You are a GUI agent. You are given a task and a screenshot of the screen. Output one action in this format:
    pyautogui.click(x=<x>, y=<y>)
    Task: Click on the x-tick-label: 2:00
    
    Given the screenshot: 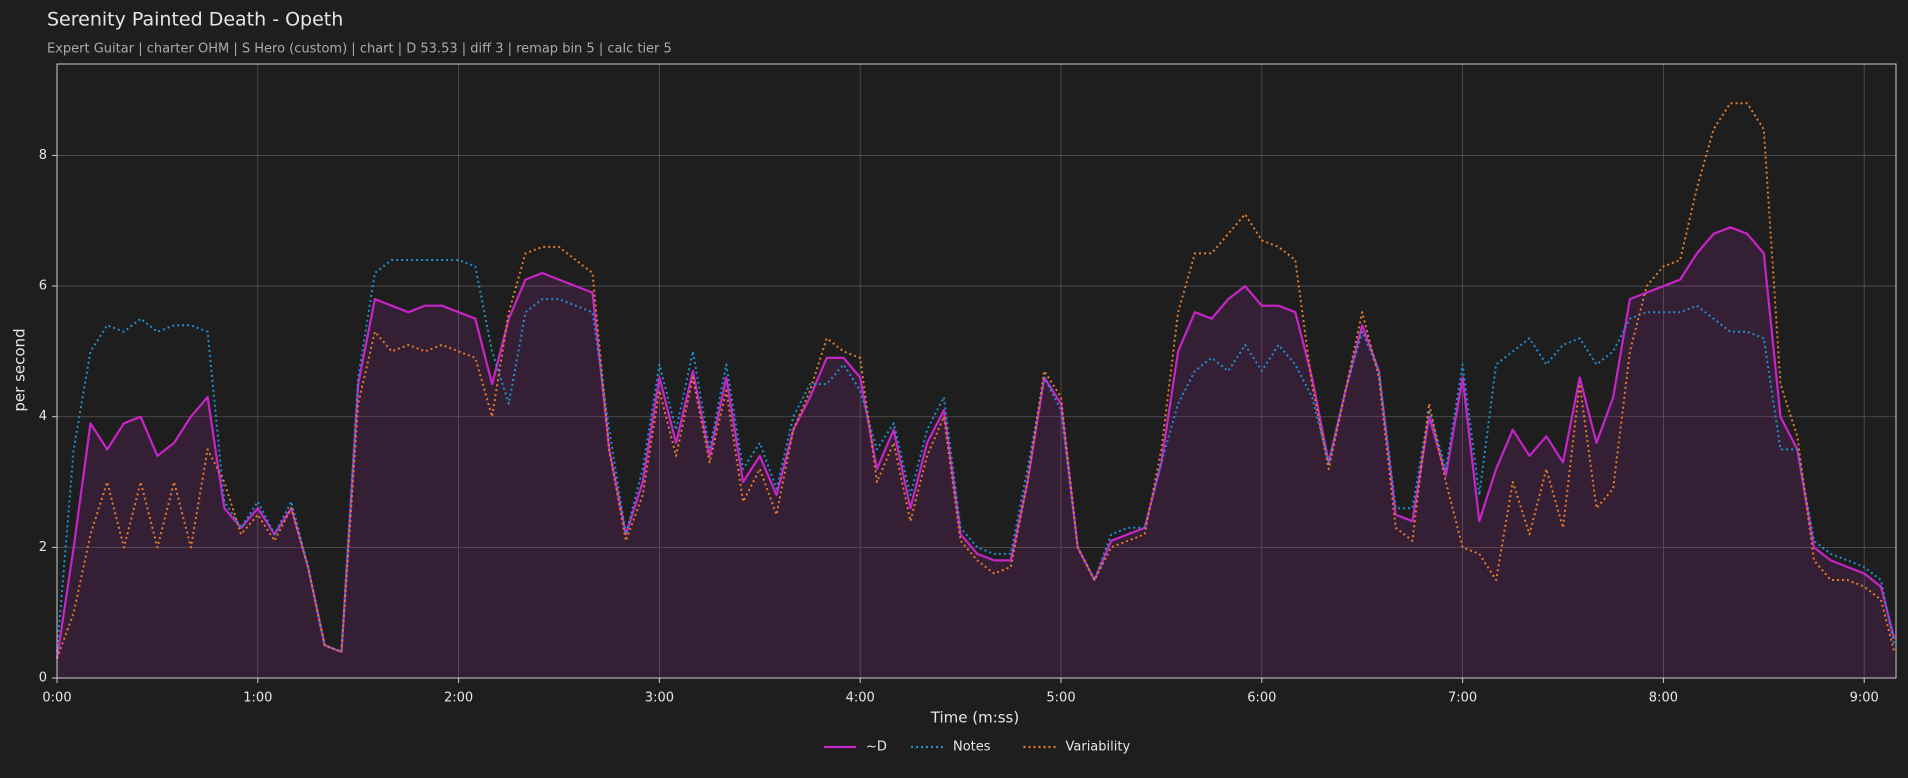 What is the action you would take?
    pyautogui.click(x=458, y=698)
    